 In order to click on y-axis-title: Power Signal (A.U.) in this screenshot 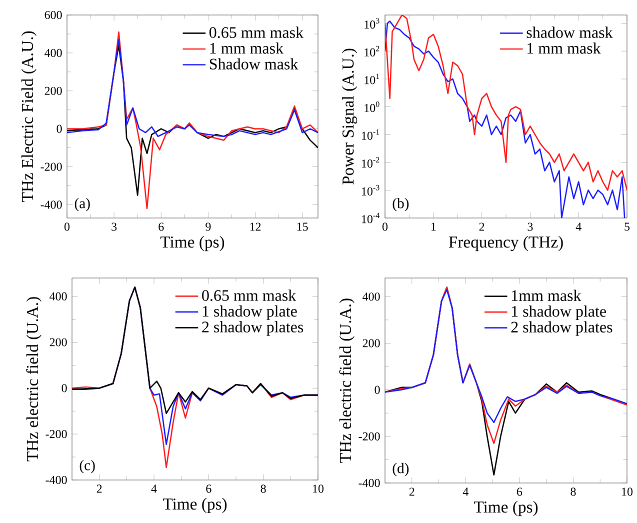, I will do `click(350, 116)`.